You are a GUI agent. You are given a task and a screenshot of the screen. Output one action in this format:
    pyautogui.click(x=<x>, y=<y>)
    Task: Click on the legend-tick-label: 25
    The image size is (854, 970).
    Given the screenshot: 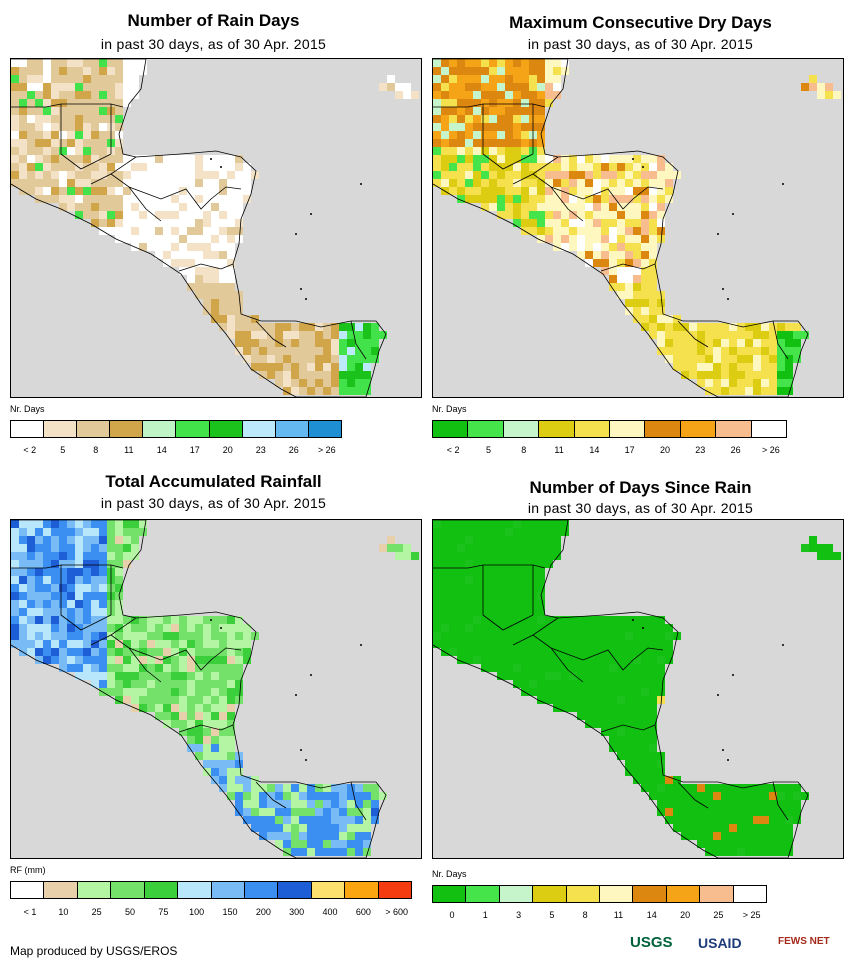 What is the action you would take?
    pyautogui.click(x=718, y=915)
    